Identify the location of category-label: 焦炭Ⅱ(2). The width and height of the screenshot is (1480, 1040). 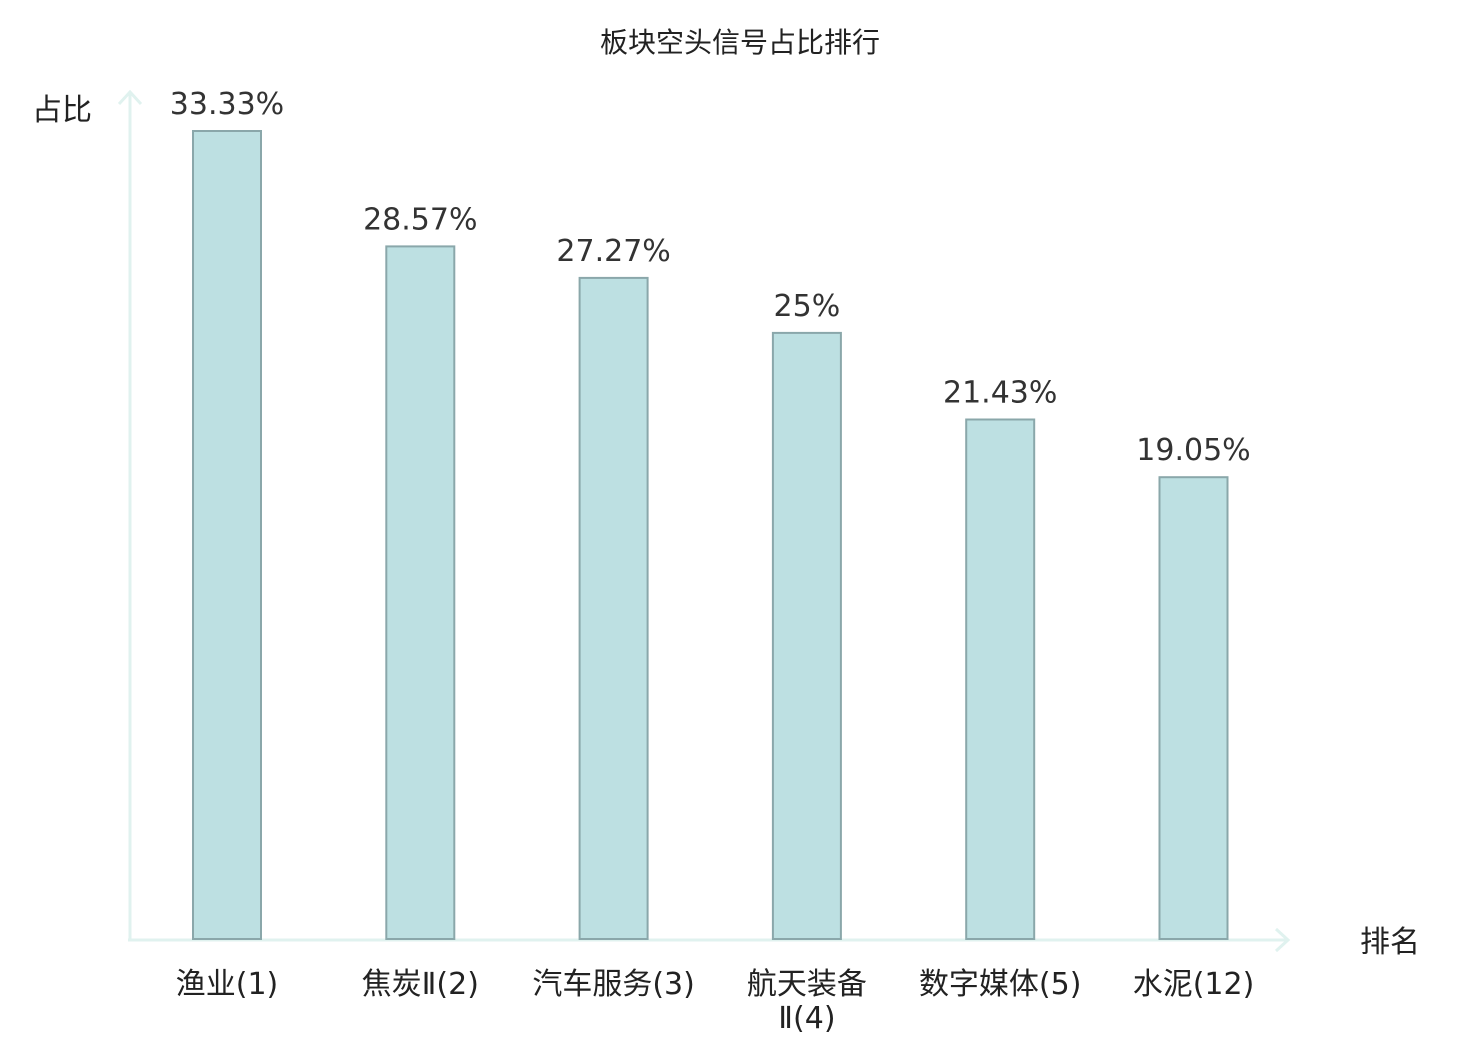
(420, 984).